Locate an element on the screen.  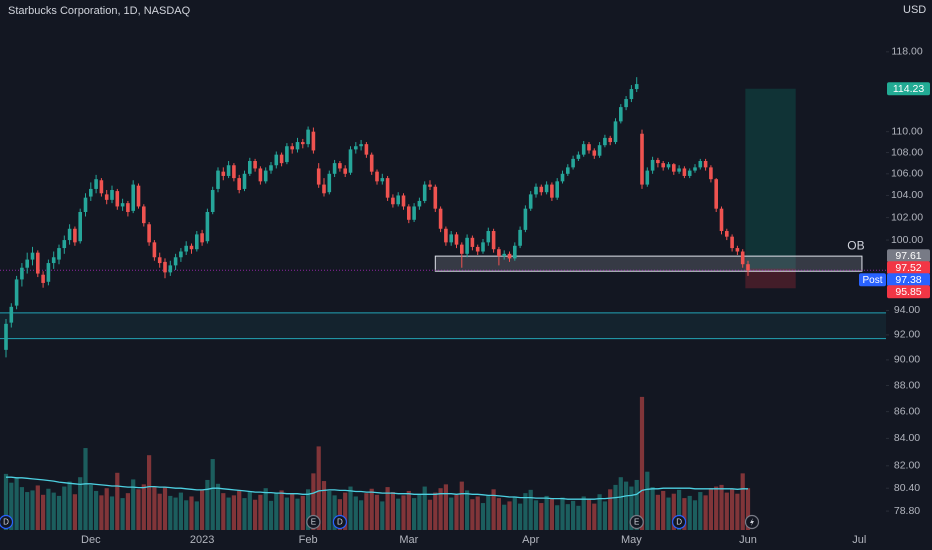
y-tick-label: 102.00 is located at coordinates (907, 217).